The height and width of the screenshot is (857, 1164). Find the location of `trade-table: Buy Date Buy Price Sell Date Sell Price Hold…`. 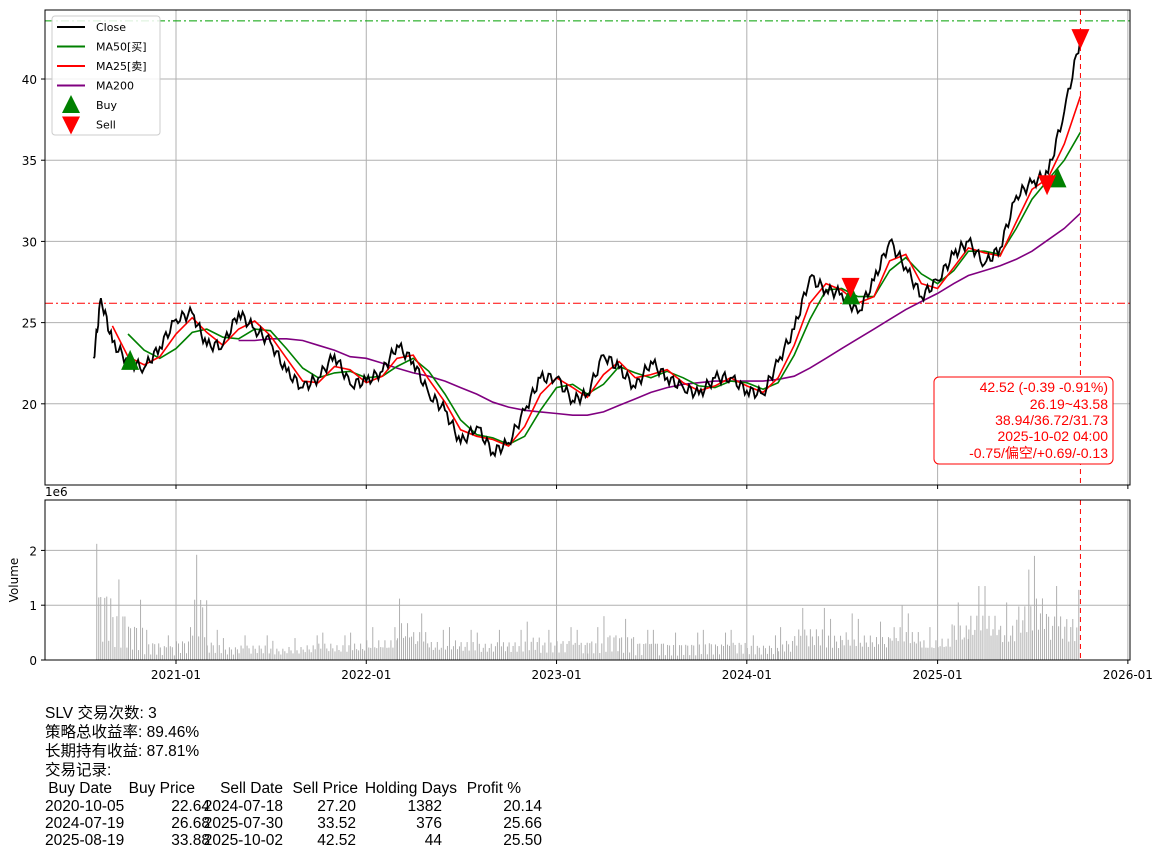

trade-table: Buy Date Buy Price Sell Date Sell Price Hold… is located at coordinates (293, 814).